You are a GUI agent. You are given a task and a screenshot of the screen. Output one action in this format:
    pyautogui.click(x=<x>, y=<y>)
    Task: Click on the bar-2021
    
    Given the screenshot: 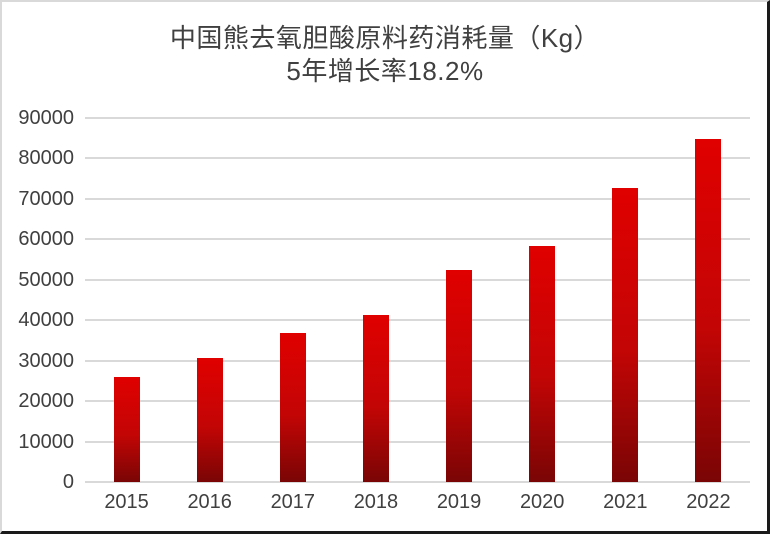 What is the action you would take?
    pyautogui.click(x=625, y=334)
    